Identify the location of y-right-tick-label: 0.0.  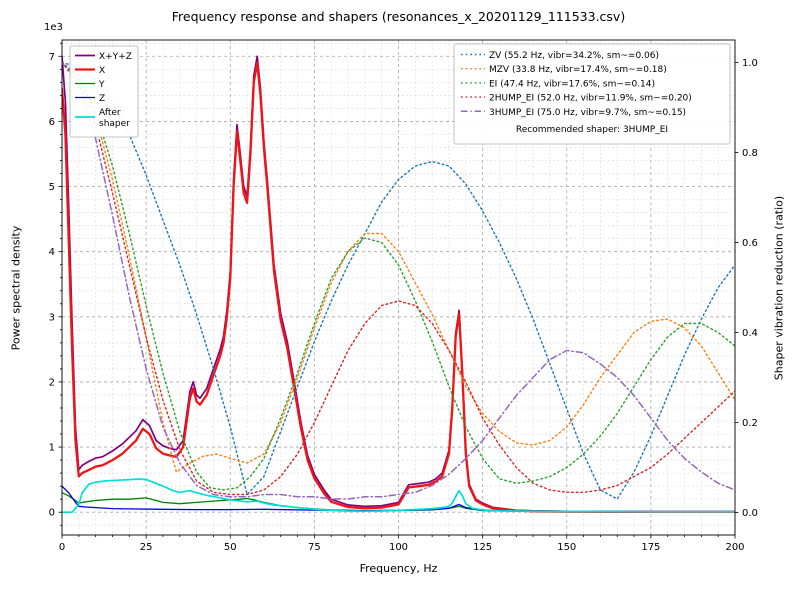
(750, 513).